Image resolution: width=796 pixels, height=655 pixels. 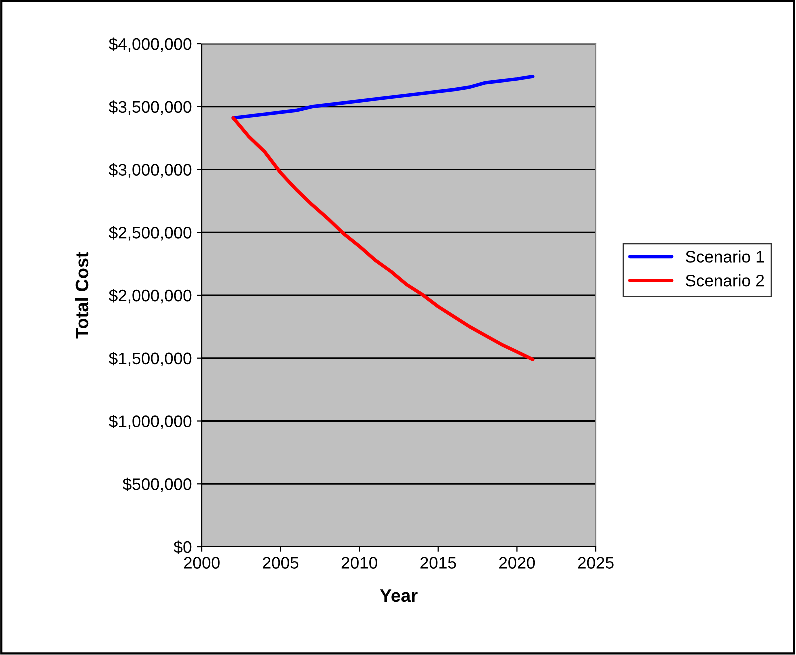 What do you see at coordinates (725, 256) in the screenshot?
I see `legend-label: Scenario 1` at bounding box center [725, 256].